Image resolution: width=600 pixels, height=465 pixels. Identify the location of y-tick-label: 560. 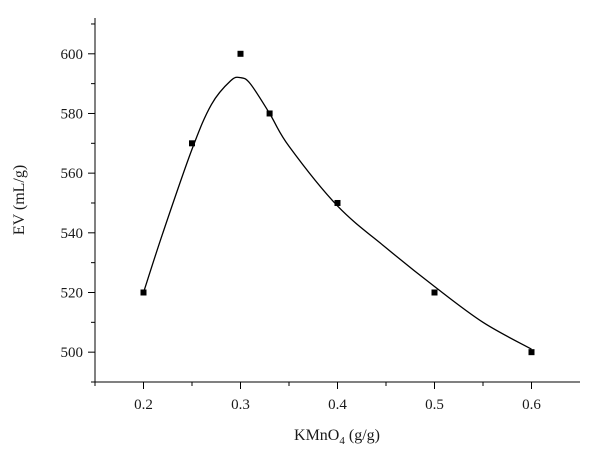
(72, 174).